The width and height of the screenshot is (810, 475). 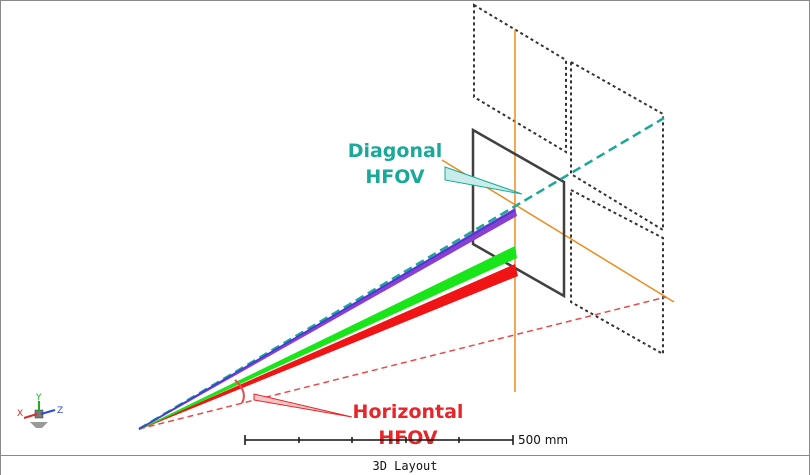 What do you see at coordinates (518, 213) in the screenshot?
I see `sensor-plane` at bounding box center [518, 213].